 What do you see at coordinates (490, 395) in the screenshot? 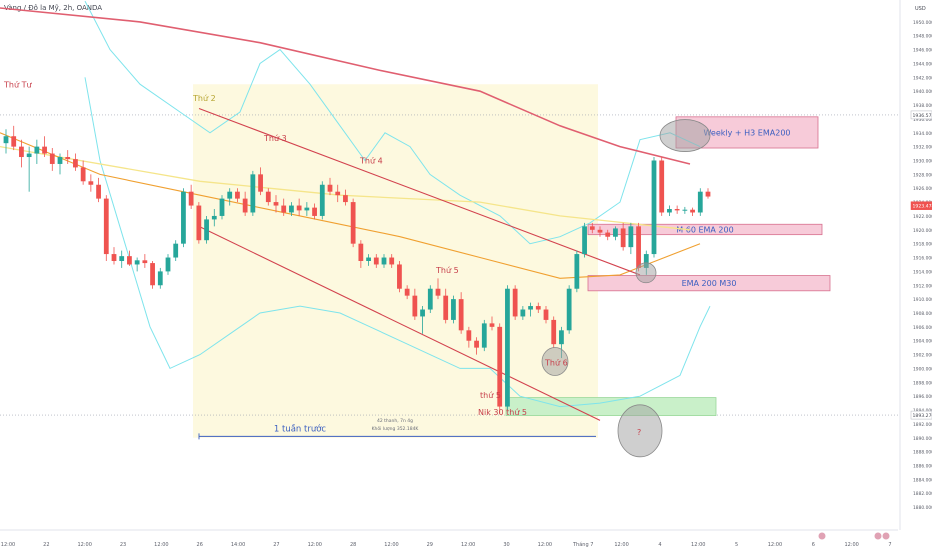
I see `day-label-6: thứ 5` at bounding box center [490, 395].